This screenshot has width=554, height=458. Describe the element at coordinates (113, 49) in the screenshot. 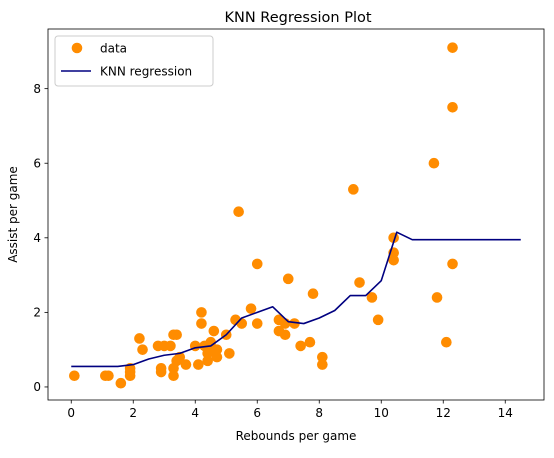

I see `legend-data-label: data` at that location.